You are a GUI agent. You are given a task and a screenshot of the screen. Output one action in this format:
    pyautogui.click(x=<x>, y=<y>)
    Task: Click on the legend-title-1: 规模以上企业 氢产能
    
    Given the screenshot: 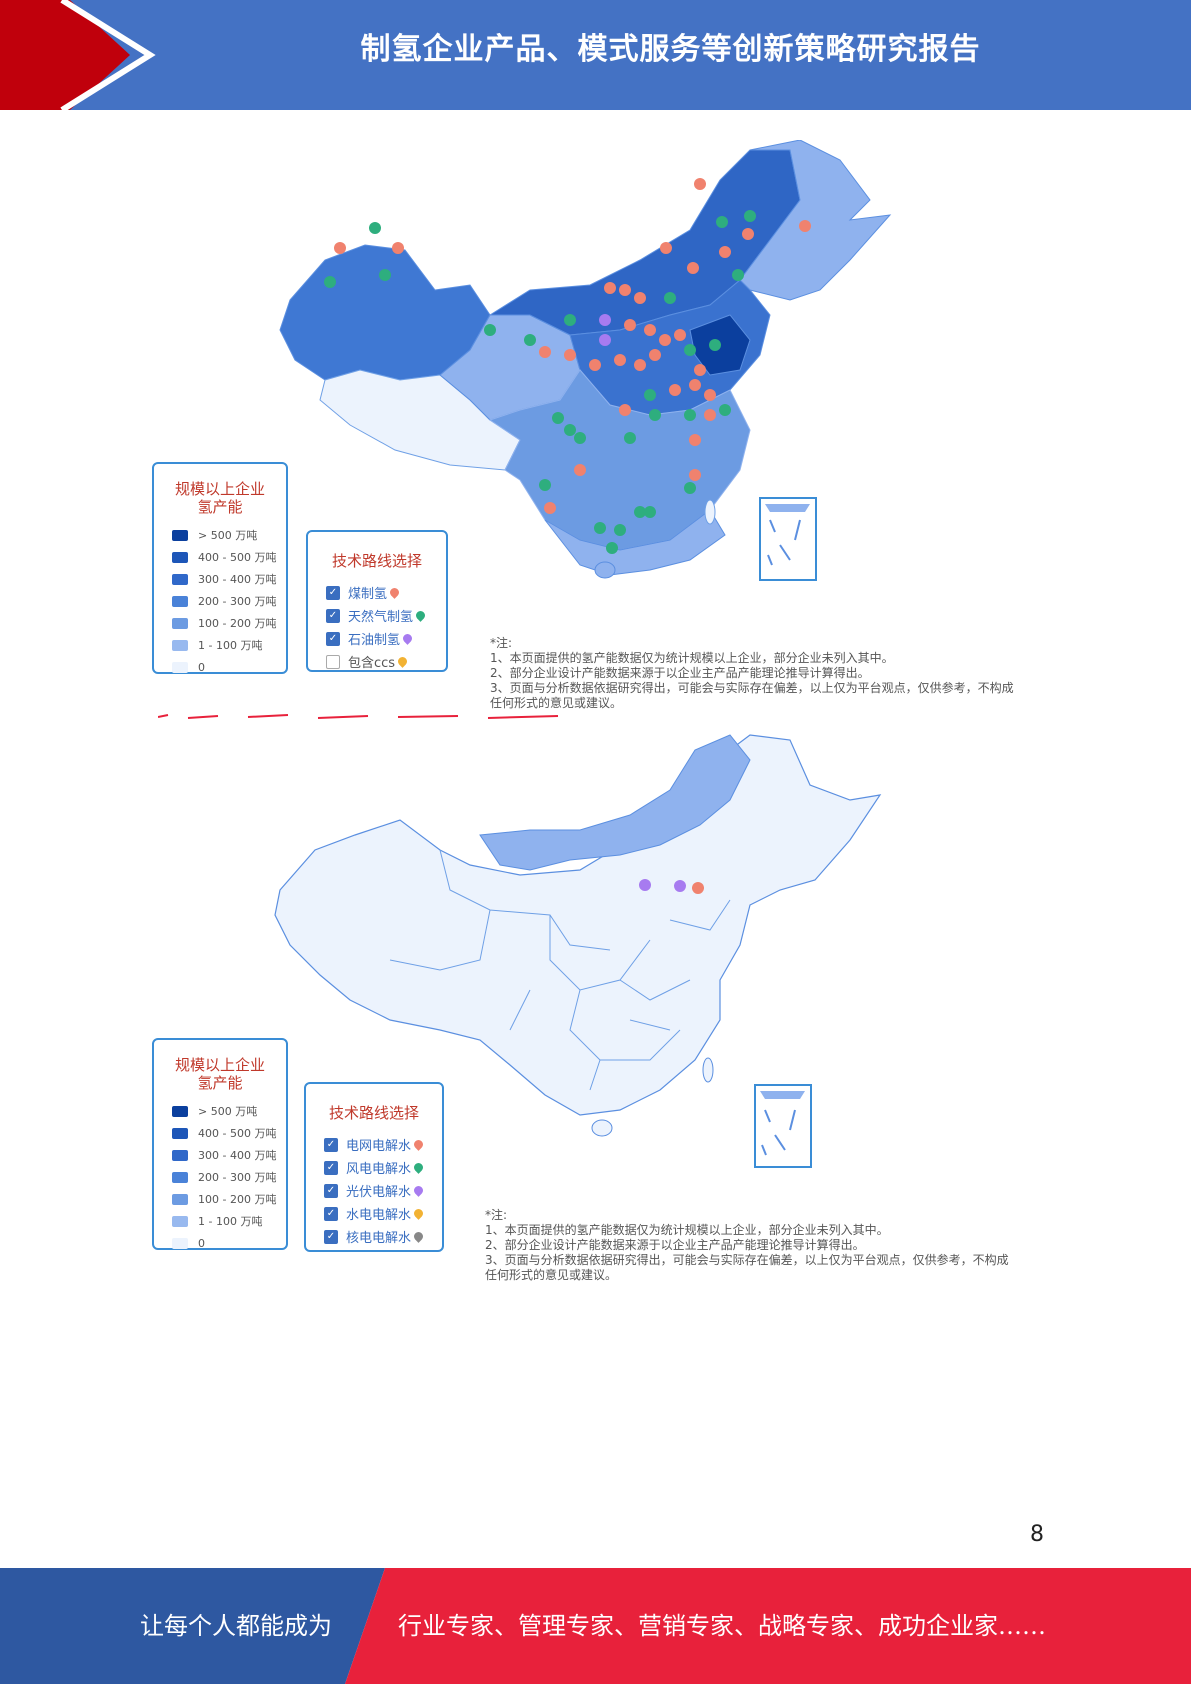 What is the action you would take?
    pyautogui.click(x=219, y=498)
    